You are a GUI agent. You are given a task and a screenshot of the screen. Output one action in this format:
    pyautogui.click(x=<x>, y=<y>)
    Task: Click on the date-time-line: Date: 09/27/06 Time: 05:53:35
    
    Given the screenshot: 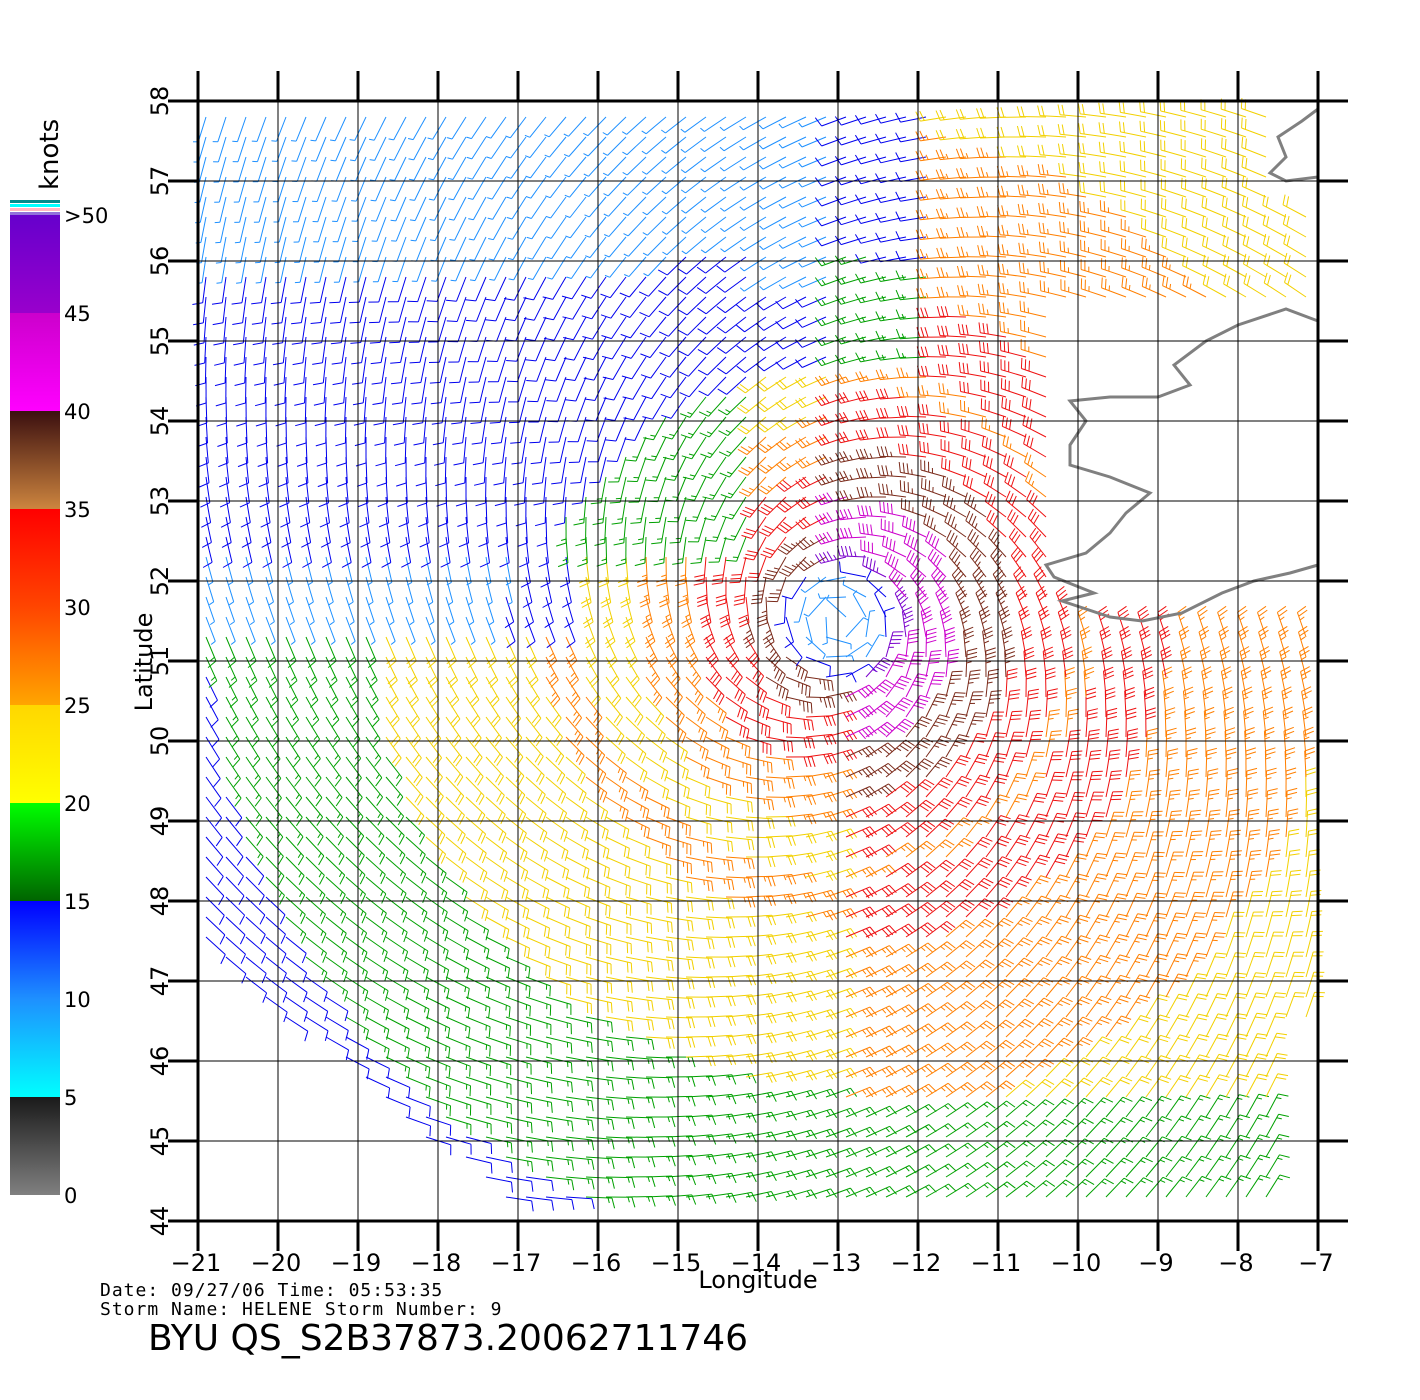 What is the action you would take?
    pyautogui.click(x=272, y=1290)
    